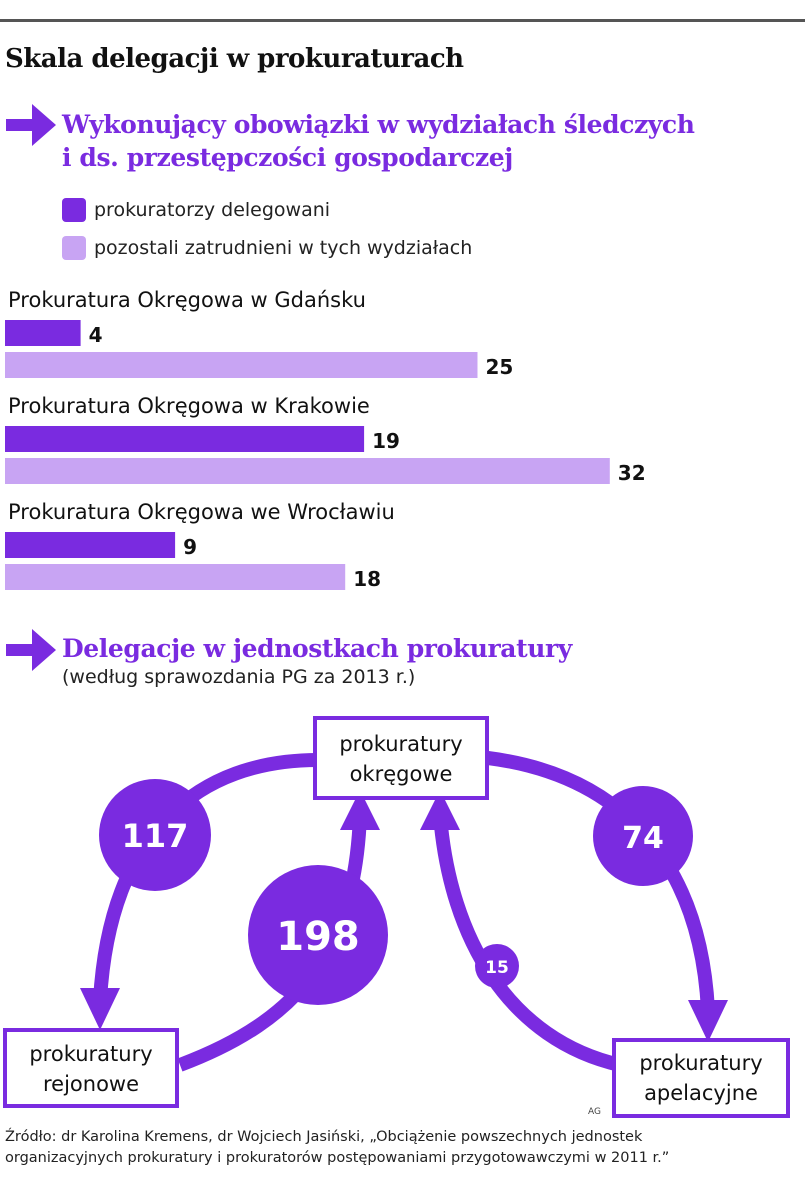  Describe the element at coordinates (287, 157) in the screenshot. I see `section1-title-line2: i ds. przestępczości gospodarczej` at that location.